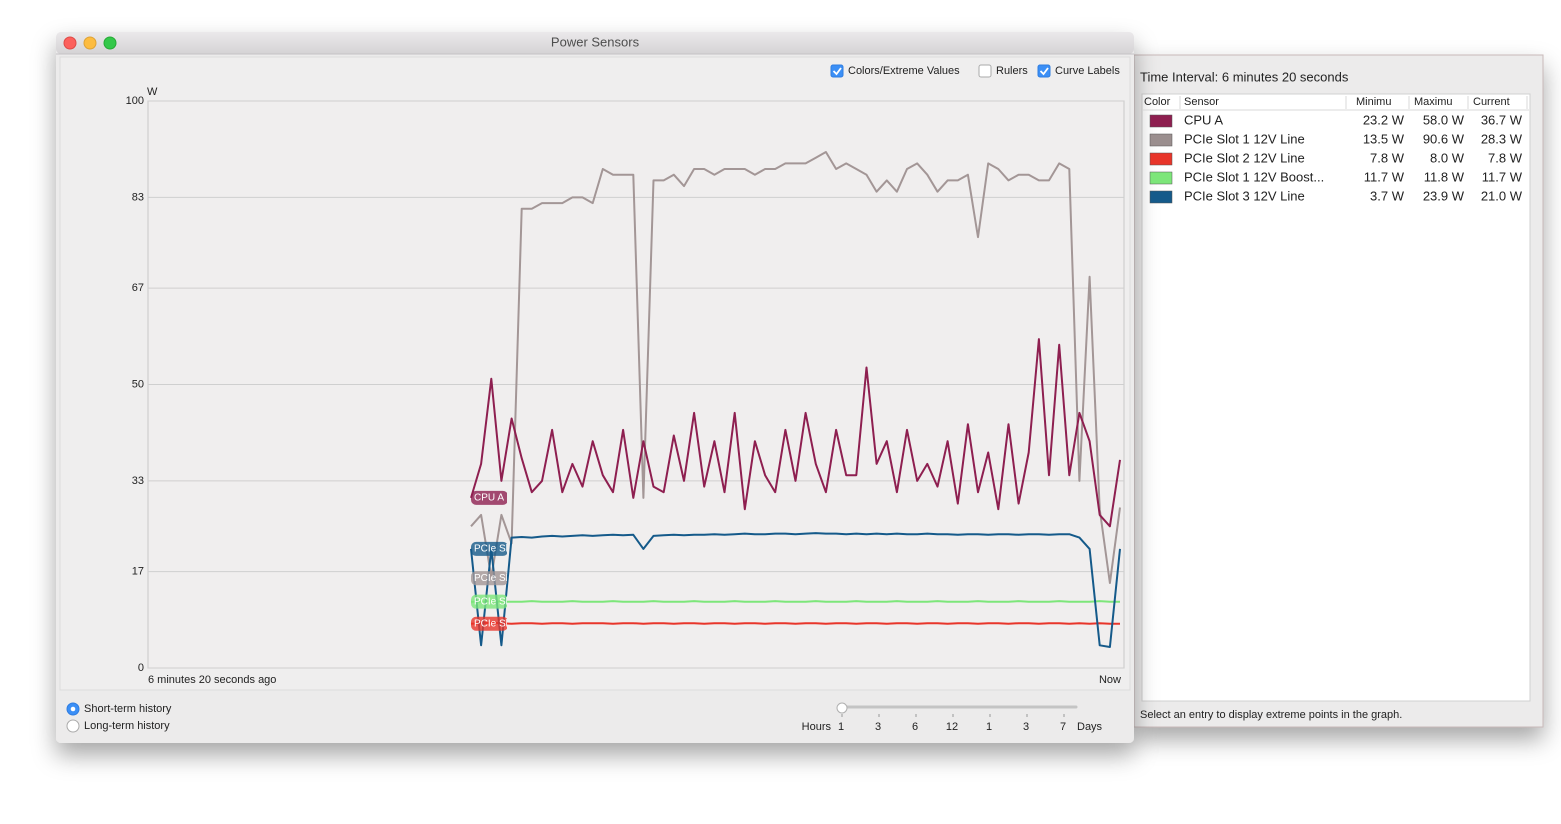  I want to click on radio-button, so click(73, 726).